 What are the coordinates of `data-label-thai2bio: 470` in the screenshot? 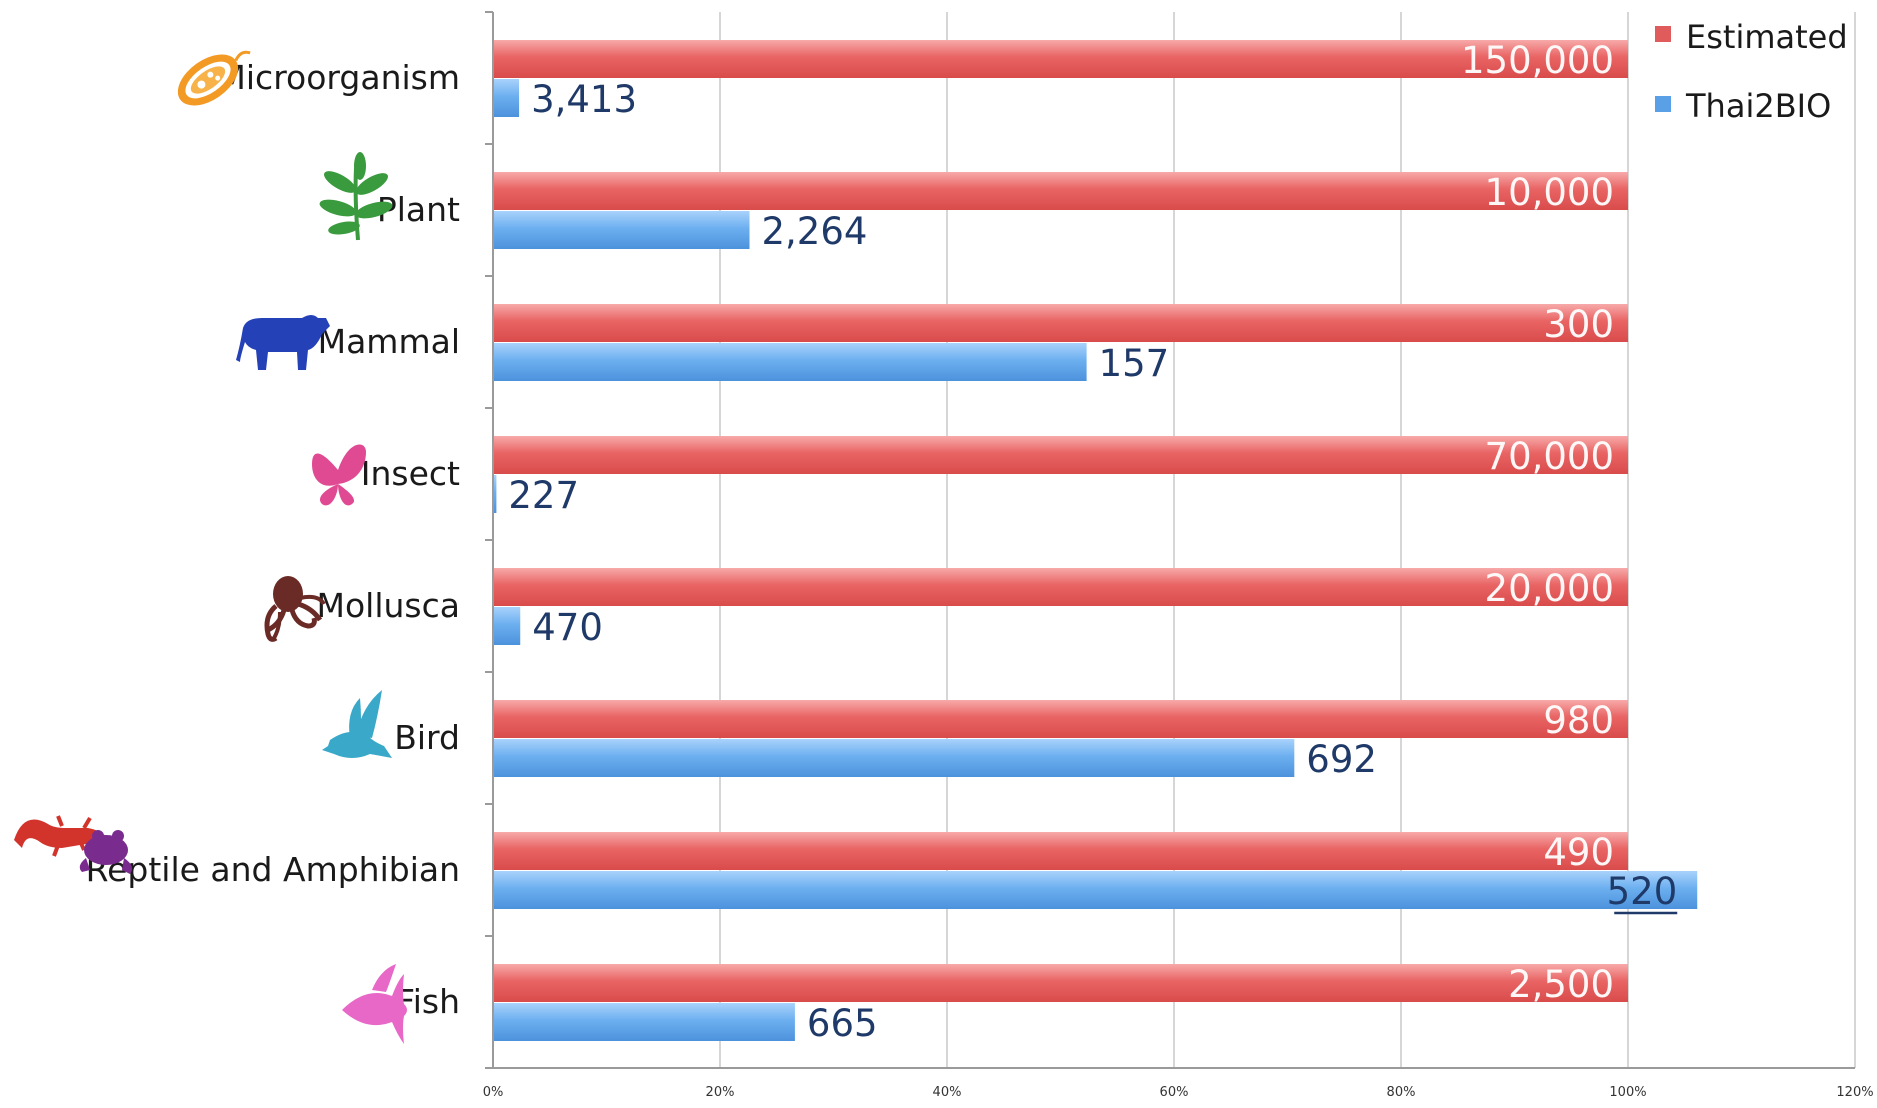 It's located at (567, 627).